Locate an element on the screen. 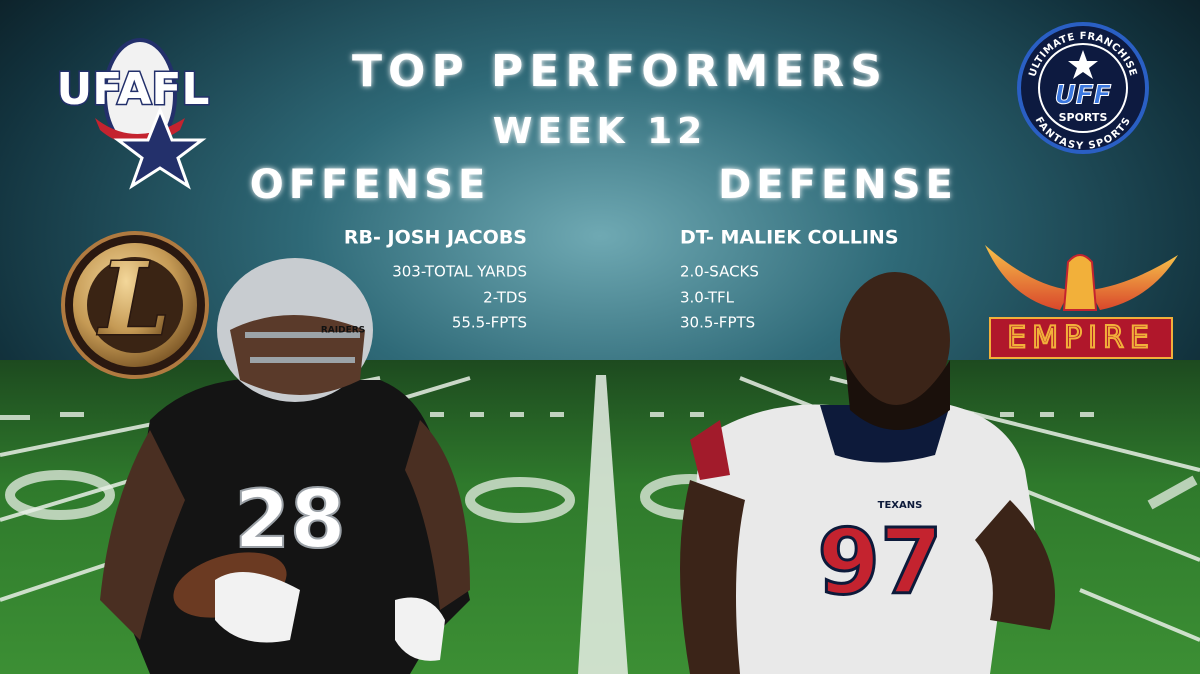 Image resolution: width=1200 pixels, height=674 pixels. offense-team-logo-text: L is located at coordinates (133, 299).